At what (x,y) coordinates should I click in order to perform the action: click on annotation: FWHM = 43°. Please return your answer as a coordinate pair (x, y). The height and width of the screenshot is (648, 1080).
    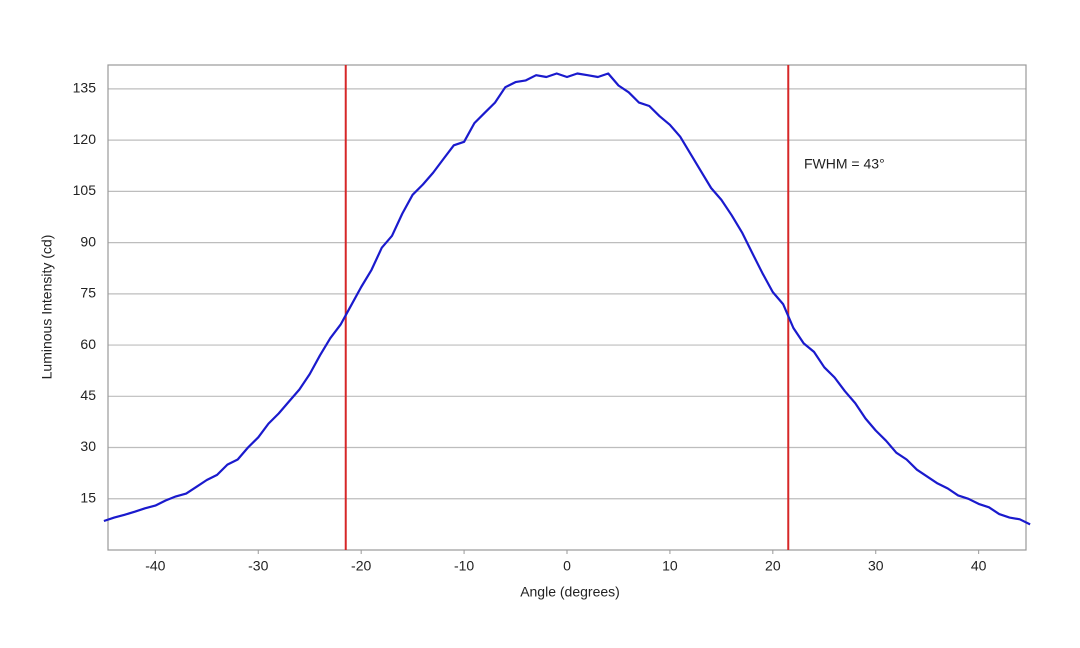
    Looking at the image, I should click on (844, 164).